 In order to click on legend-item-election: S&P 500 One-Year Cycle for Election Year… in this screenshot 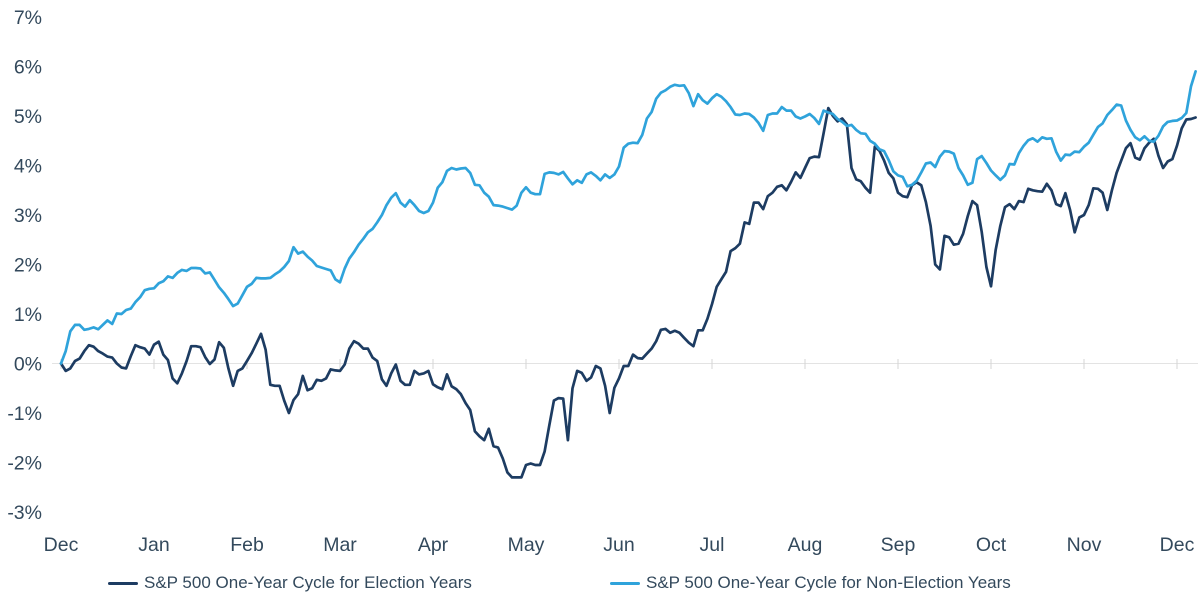, I will do `click(290, 583)`.